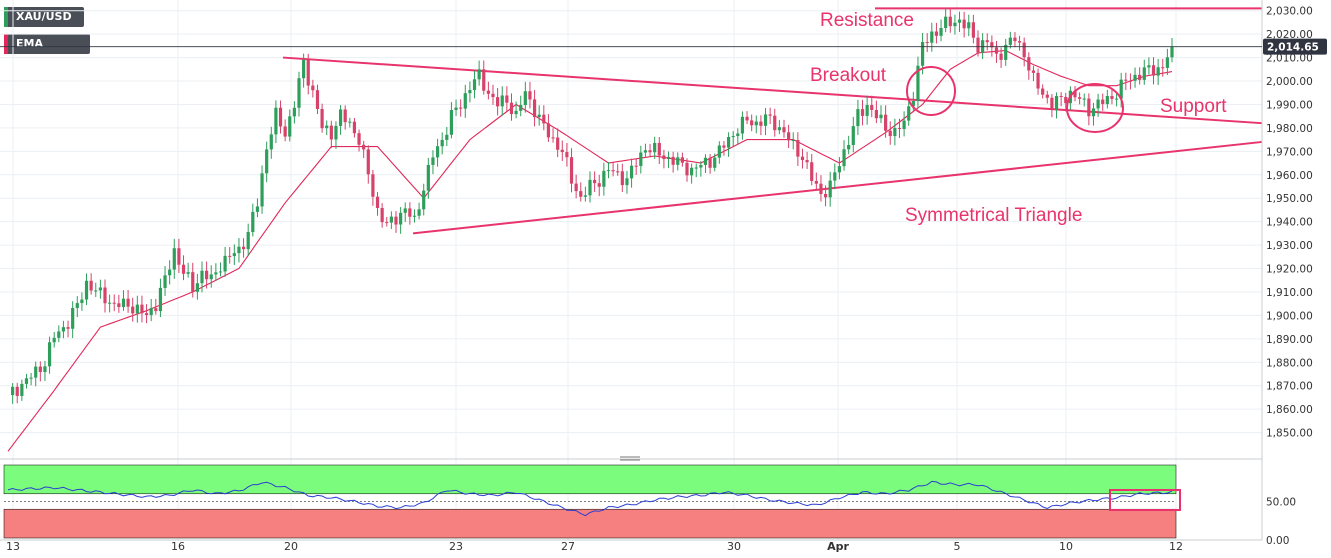  I want to click on y-tick-label: 1,890.00, so click(1289, 340).